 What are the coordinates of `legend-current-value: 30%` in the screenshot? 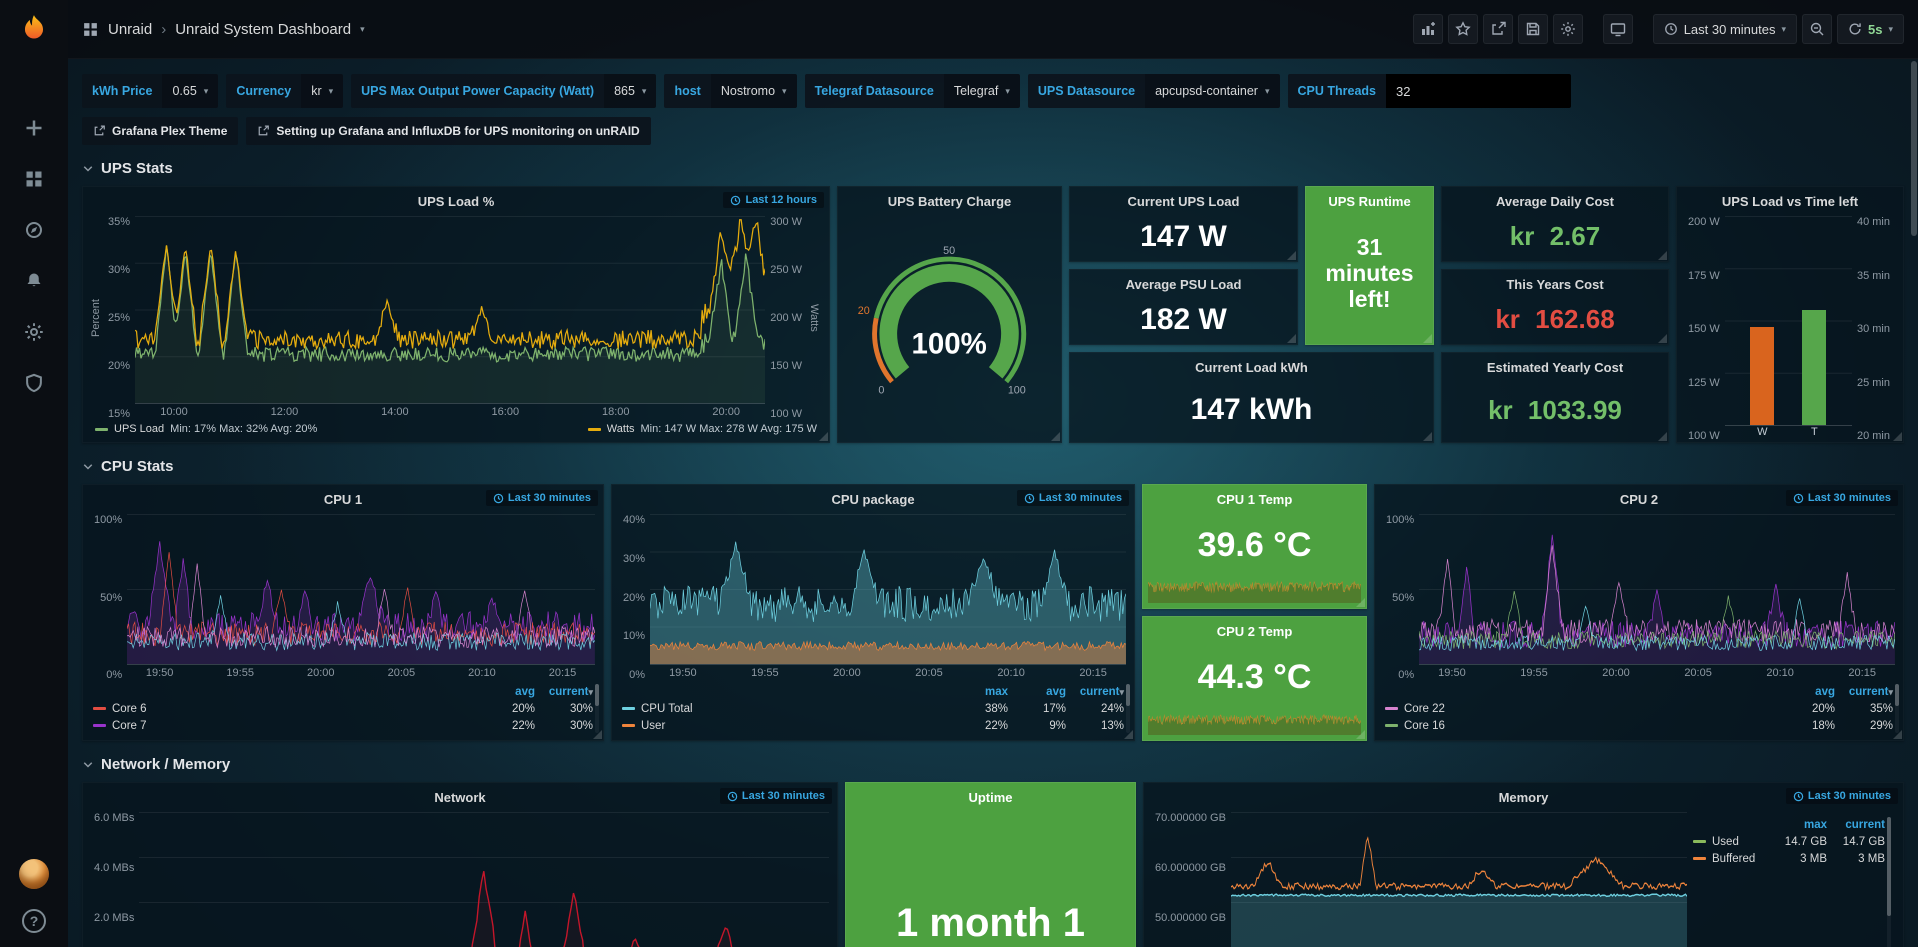 It's located at (581, 725).